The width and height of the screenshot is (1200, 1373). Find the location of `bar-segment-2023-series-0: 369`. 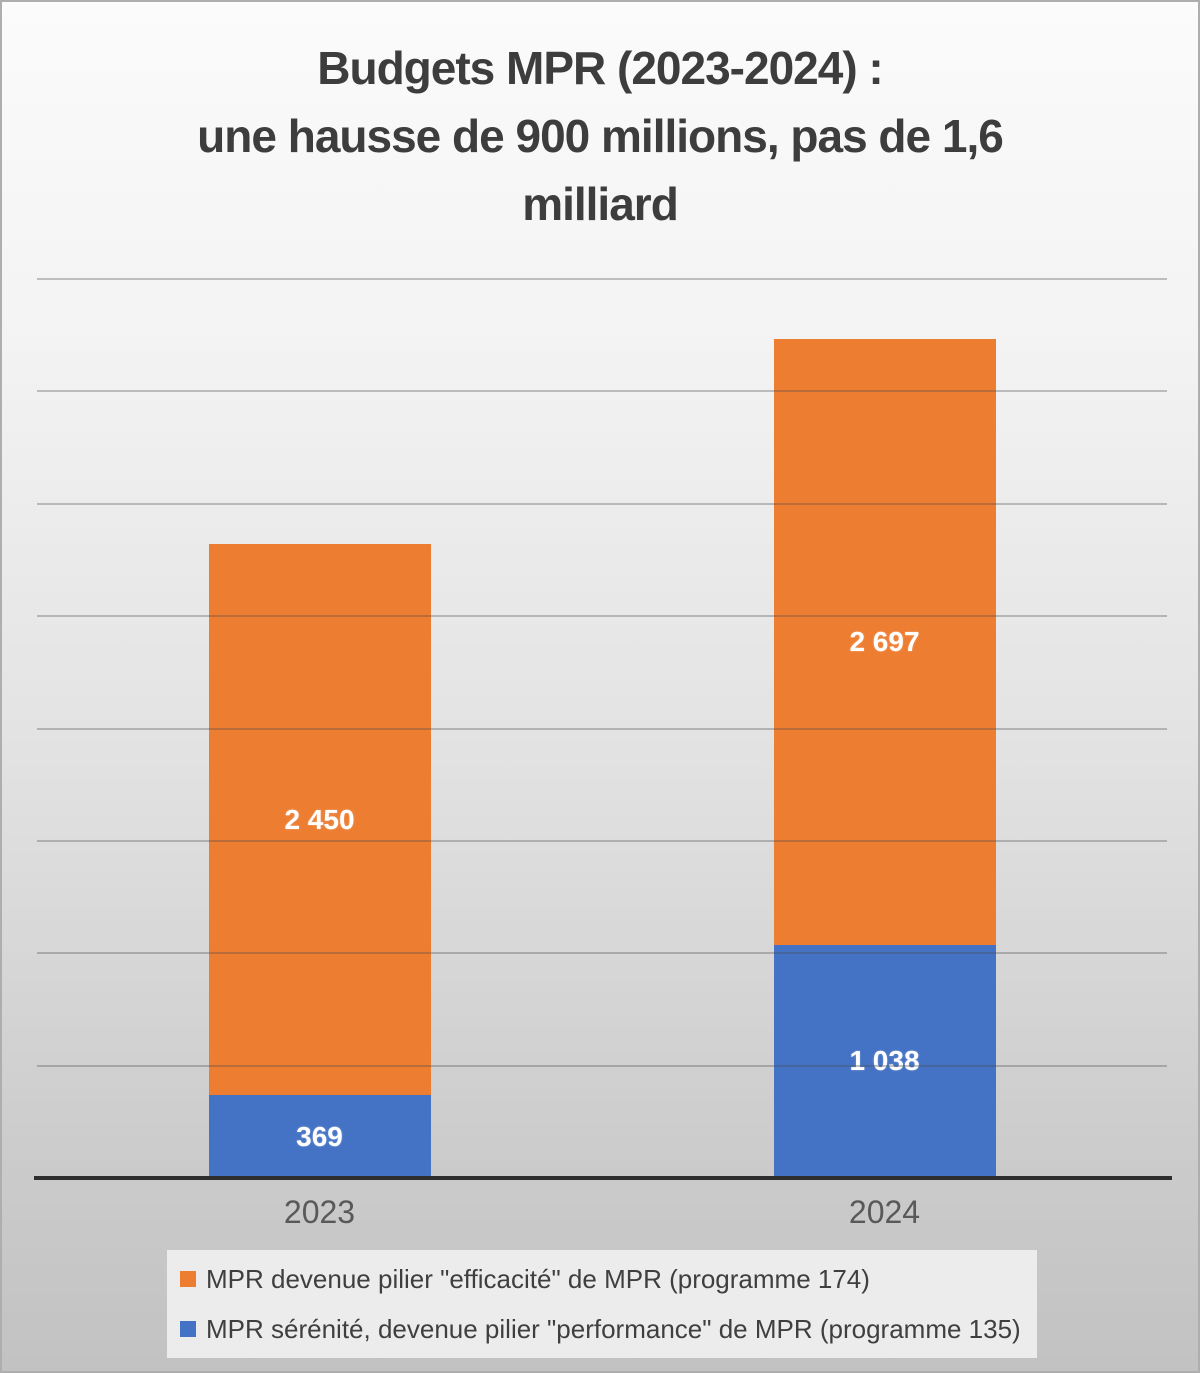

bar-segment-2023-series-0: 369 is located at coordinates (319, 1136).